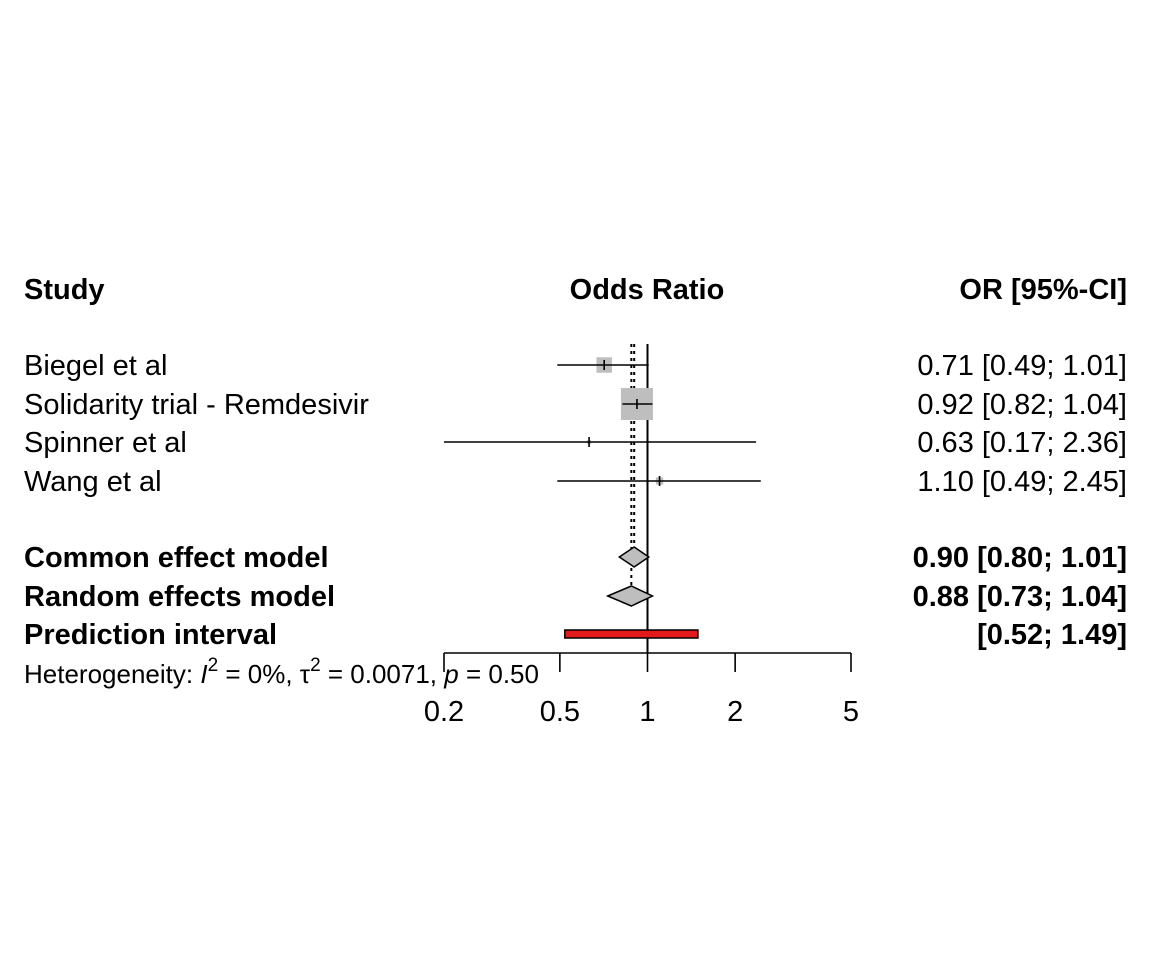 The width and height of the screenshot is (1152, 960). Describe the element at coordinates (450, 674) in the screenshot. I see `p-symbol: p` at that location.